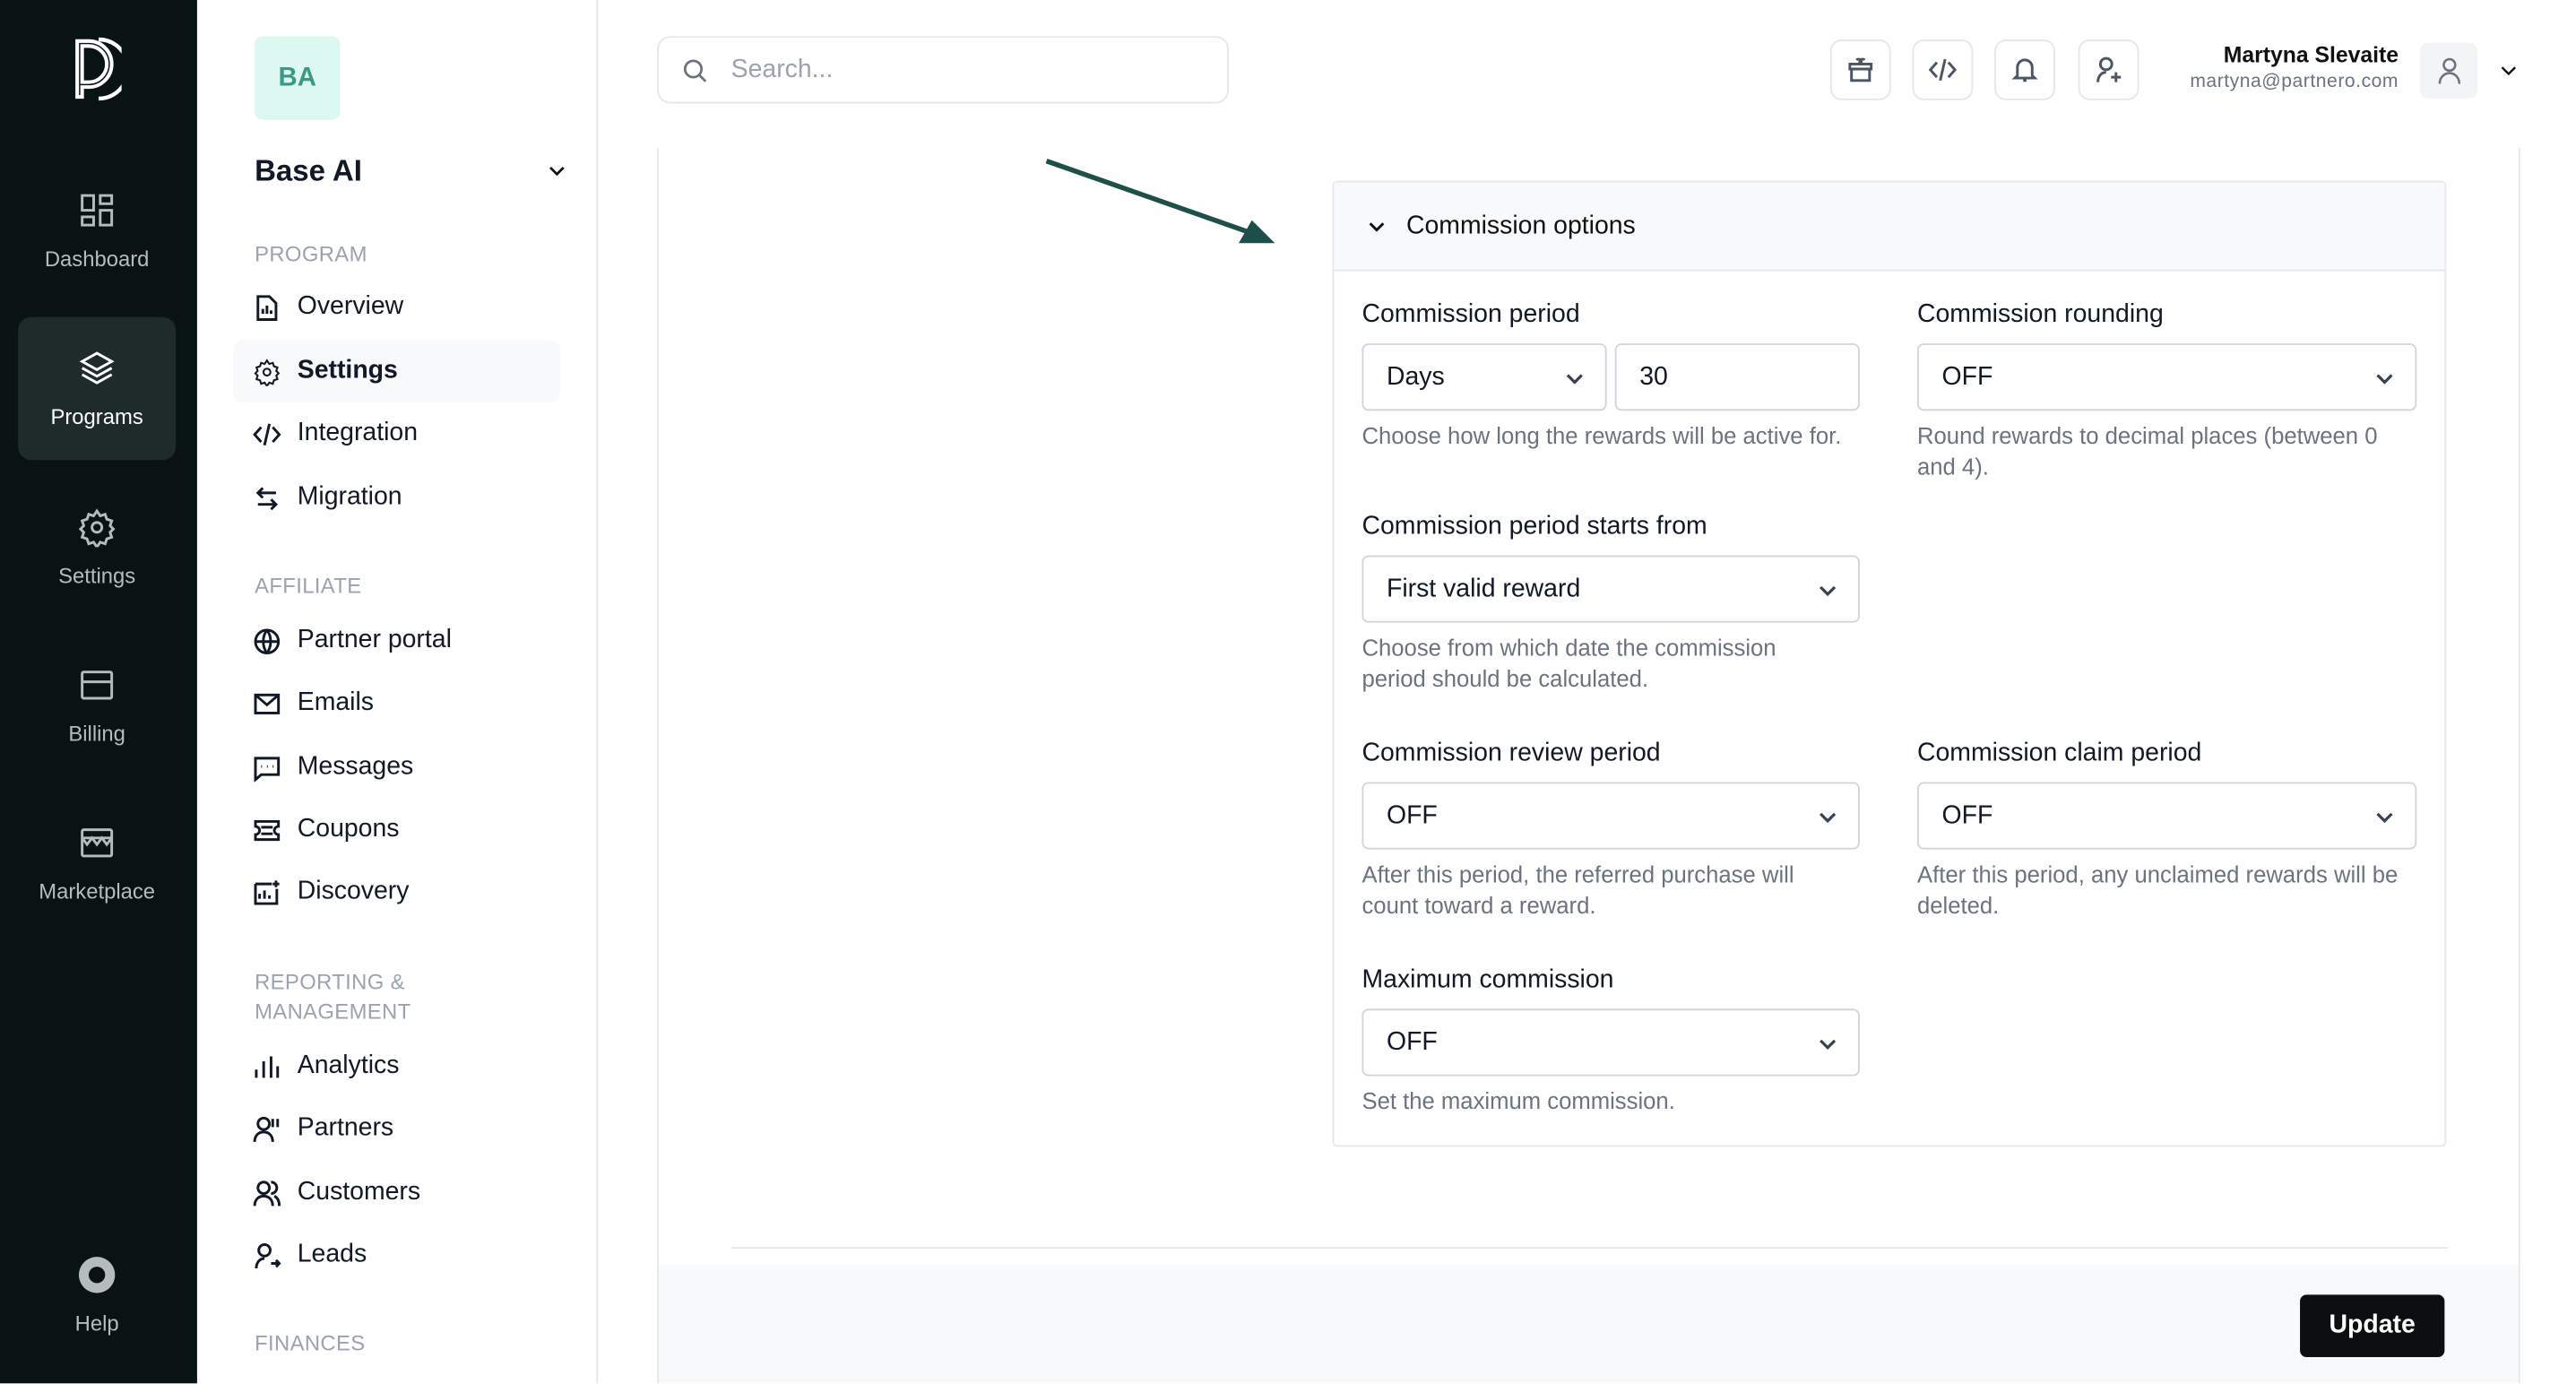 Image resolution: width=2576 pixels, height=1384 pixels. Describe the element at coordinates (311, 253) in the screenshot. I see `section-heading: PROGRAM` at that location.